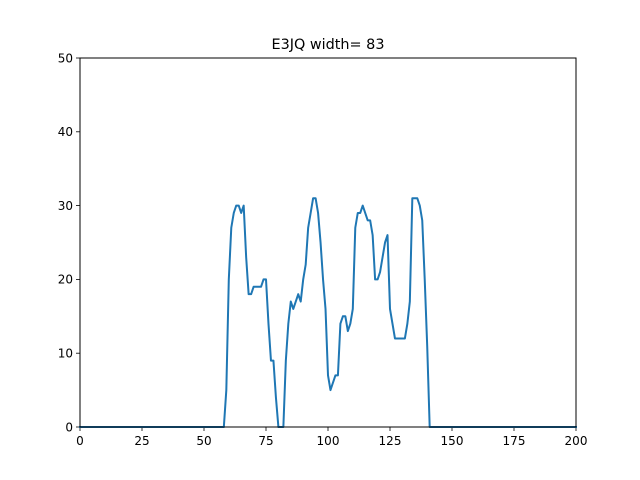 The width and height of the screenshot is (640, 480). I want to click on x-tick-label: 0, so click(80, 441).